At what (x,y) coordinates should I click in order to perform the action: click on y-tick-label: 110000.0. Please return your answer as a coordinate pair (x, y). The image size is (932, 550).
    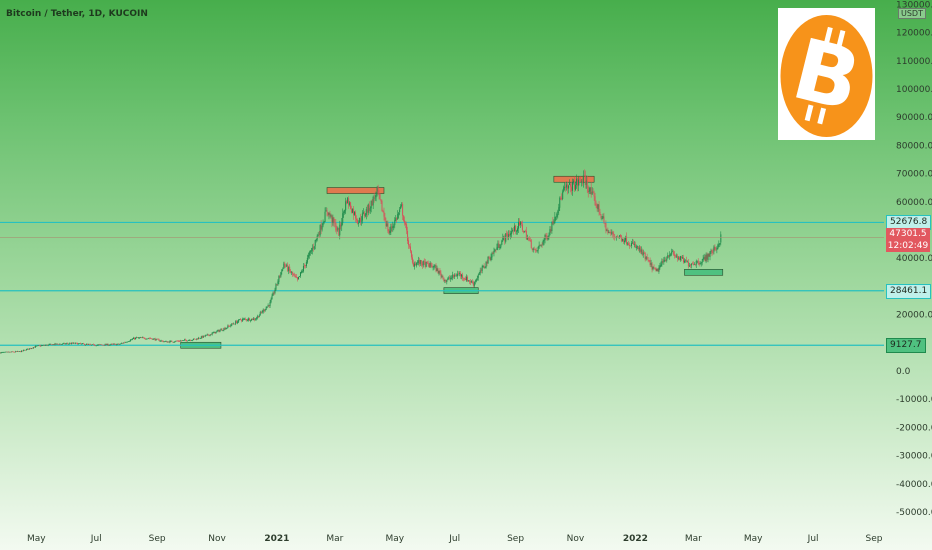
    Looking at the image, I should click on (914, 62).